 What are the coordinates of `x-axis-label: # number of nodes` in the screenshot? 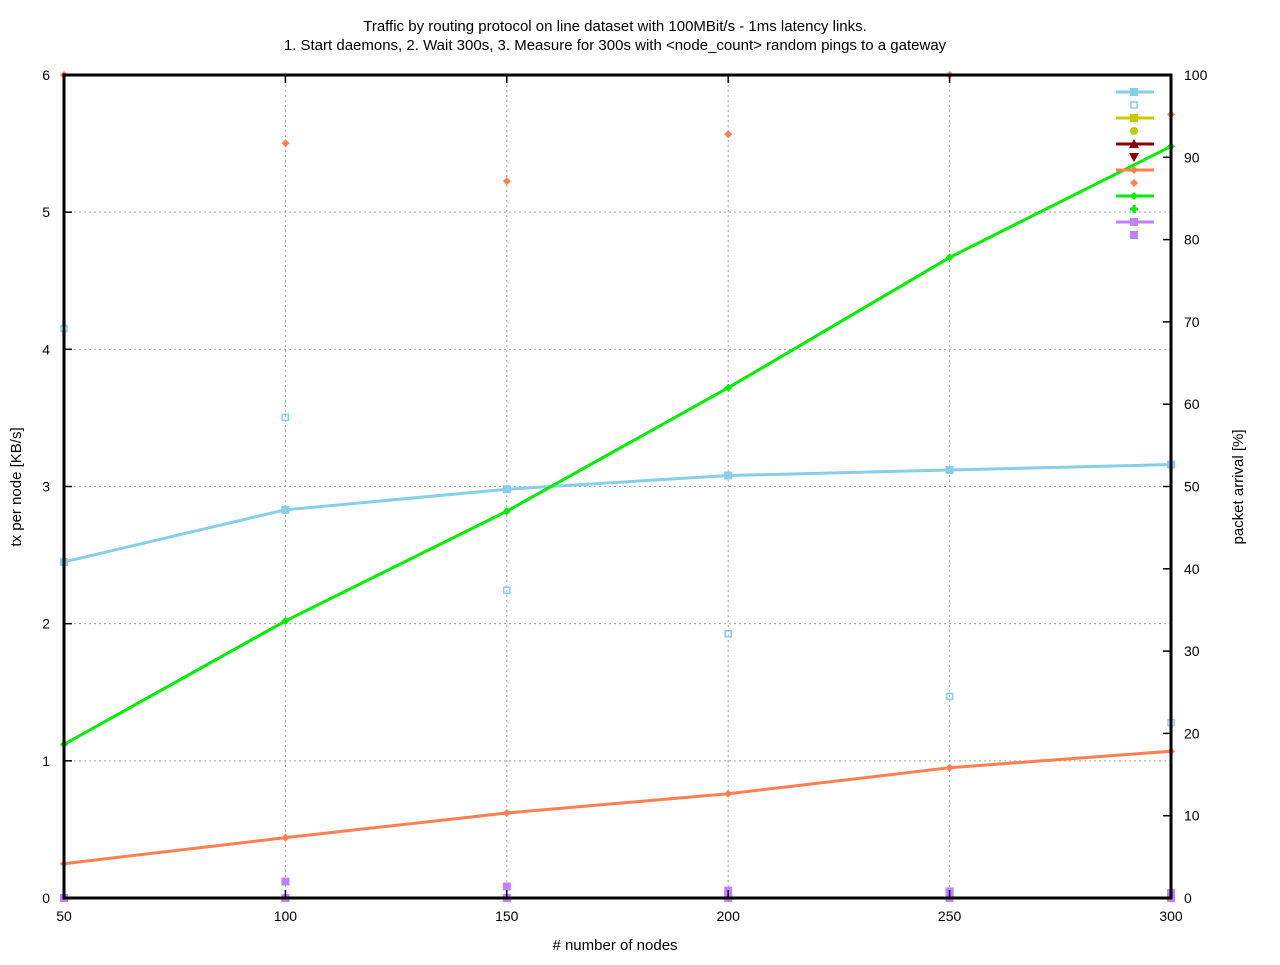 It's located at (614, 945).